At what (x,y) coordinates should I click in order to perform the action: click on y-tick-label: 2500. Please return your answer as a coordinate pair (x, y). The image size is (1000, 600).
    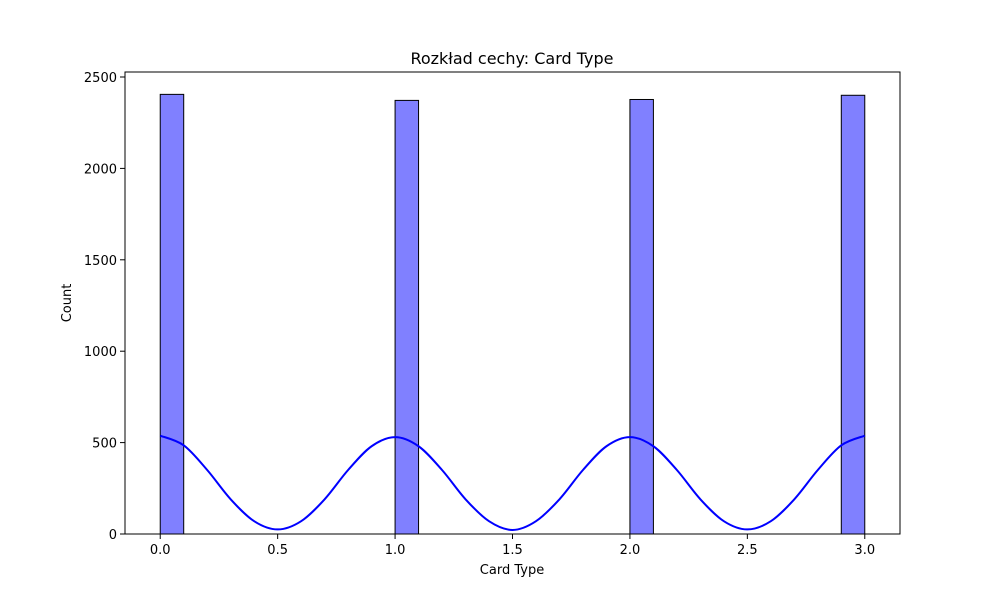
    Looking at the image, I should click on (100, 78).